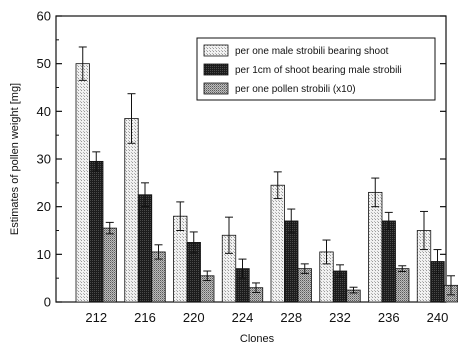 The image size is (458, 347). I want to click on x-tick-label-224: 224, so click(243, 317).